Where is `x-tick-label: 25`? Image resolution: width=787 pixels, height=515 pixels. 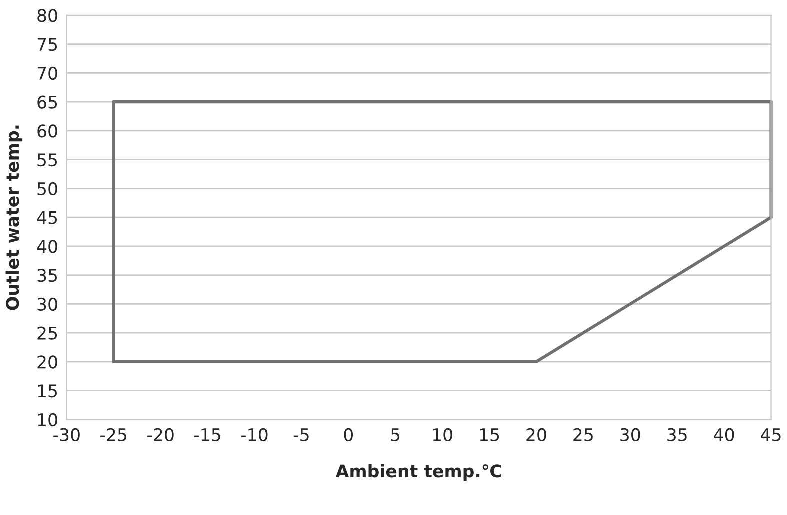
x-tick-label: 25 is located at coordinates (583, 435).